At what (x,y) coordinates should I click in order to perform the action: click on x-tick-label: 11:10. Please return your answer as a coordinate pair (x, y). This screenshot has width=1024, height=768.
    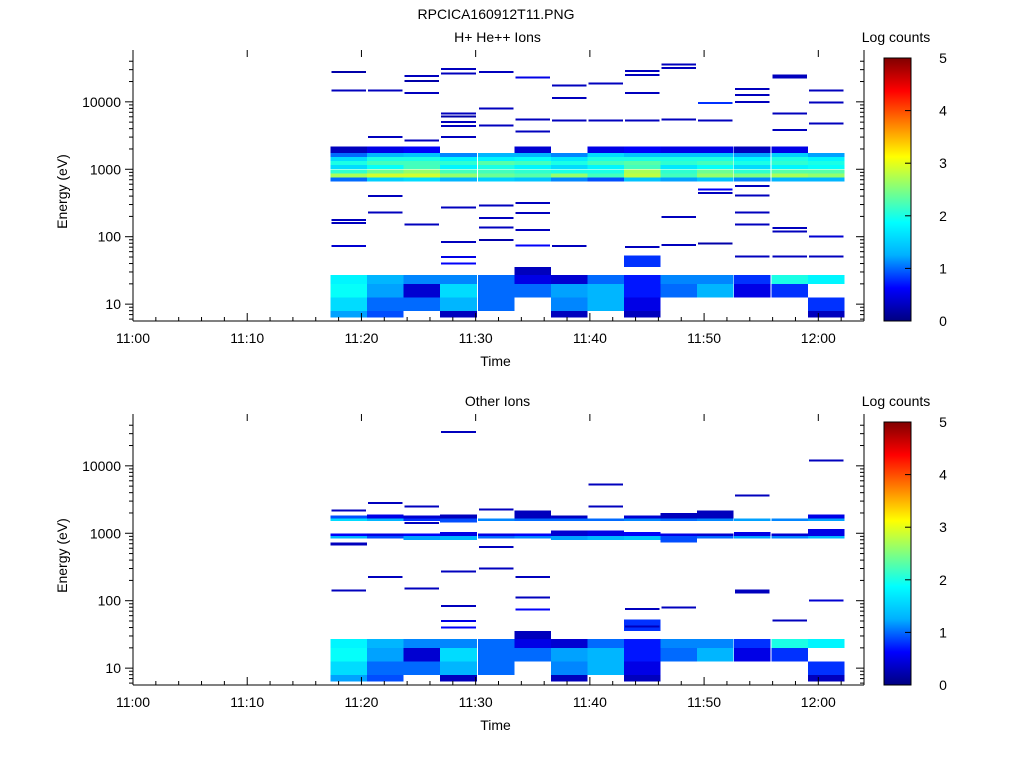
    Looking at the image, I should click on (247, 338).